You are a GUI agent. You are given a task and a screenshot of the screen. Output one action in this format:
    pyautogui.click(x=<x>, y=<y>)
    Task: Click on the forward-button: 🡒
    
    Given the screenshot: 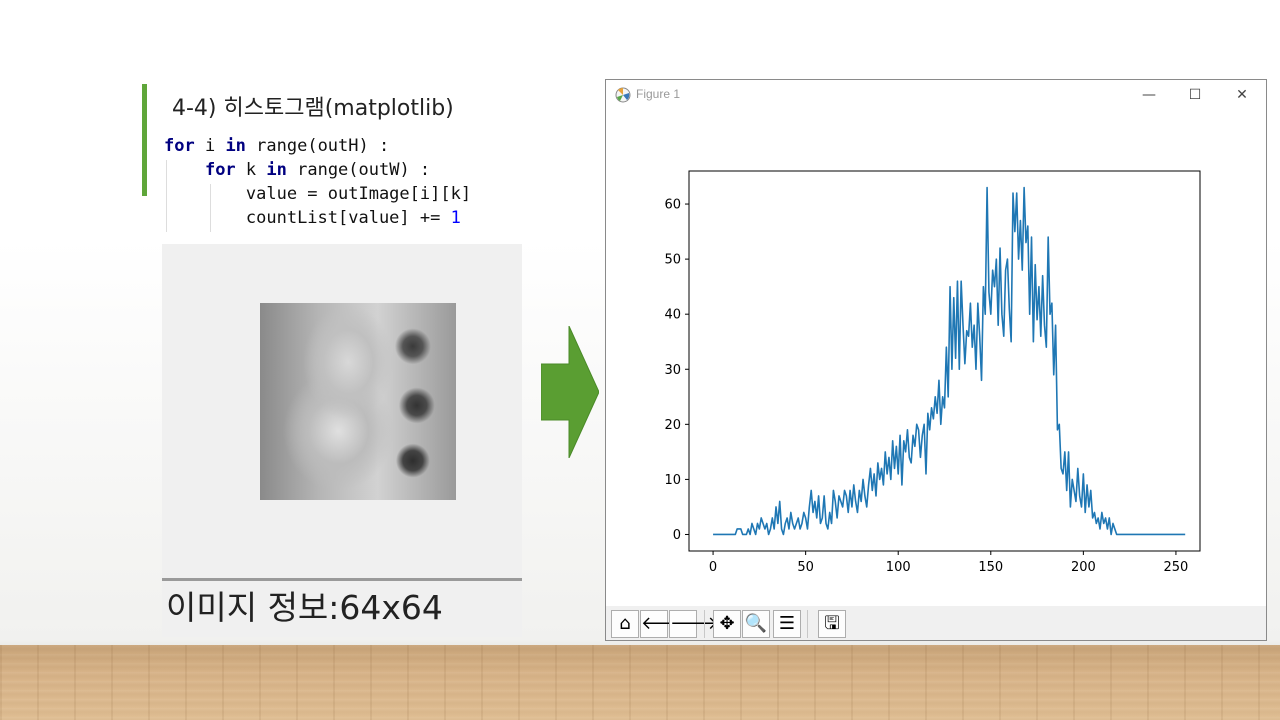 What is the action you would take?
    pyautogui.click(x=693, y=624)
    